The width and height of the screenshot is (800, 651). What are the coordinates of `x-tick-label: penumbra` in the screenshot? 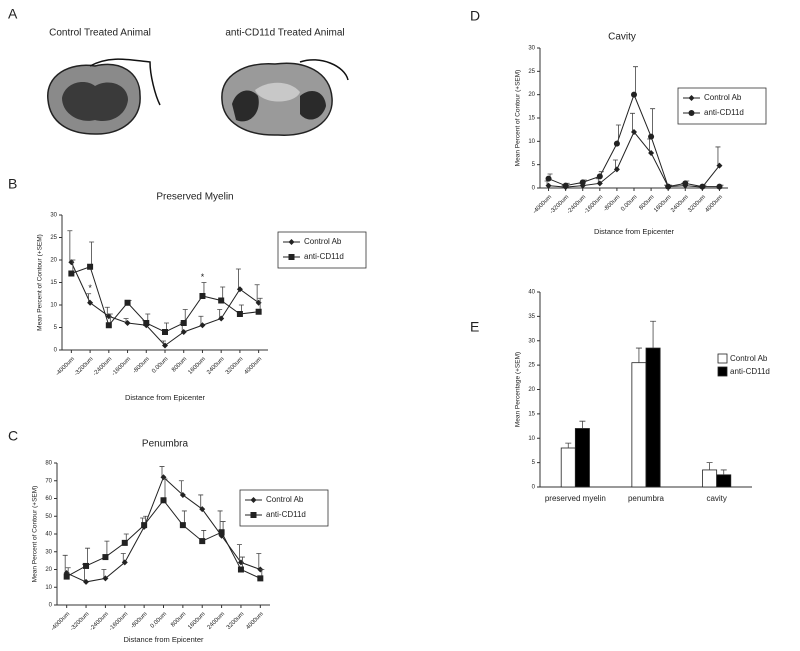 It's located at (646, 498).